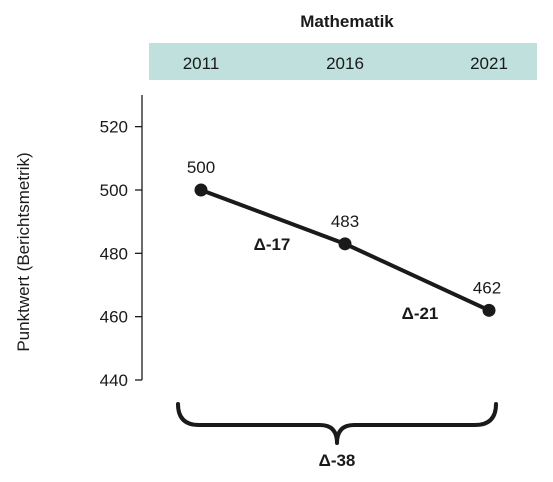  What do you see at coordinates (114, 127) in the screenshot?
I see `y-tick-label: 520` at bounding box center [114, 127].